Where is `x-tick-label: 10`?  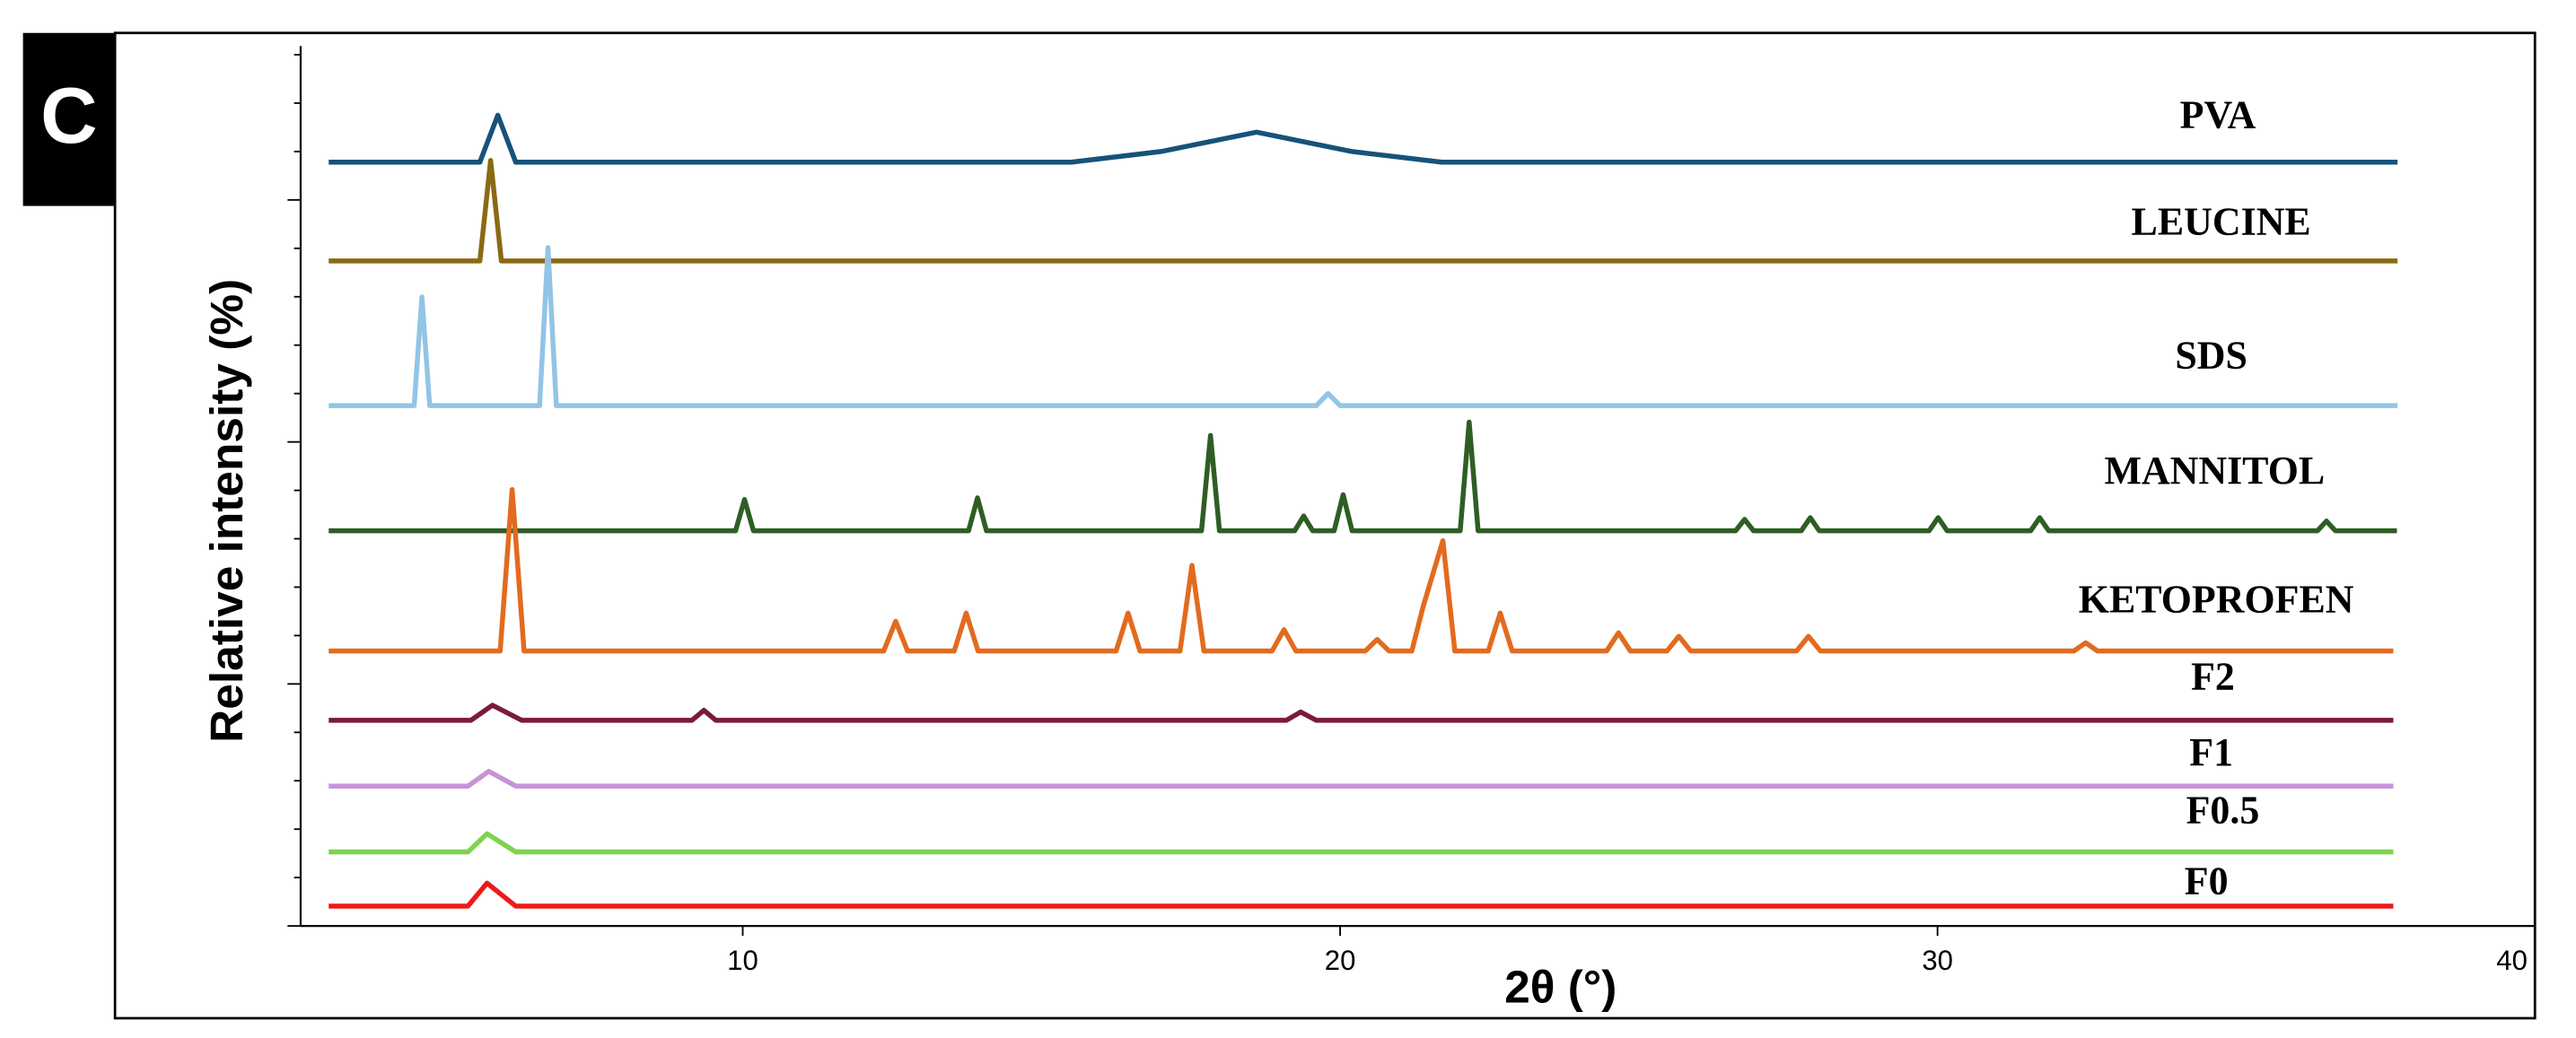
x-tick-label: 10 is located at coordinates (742, 960).